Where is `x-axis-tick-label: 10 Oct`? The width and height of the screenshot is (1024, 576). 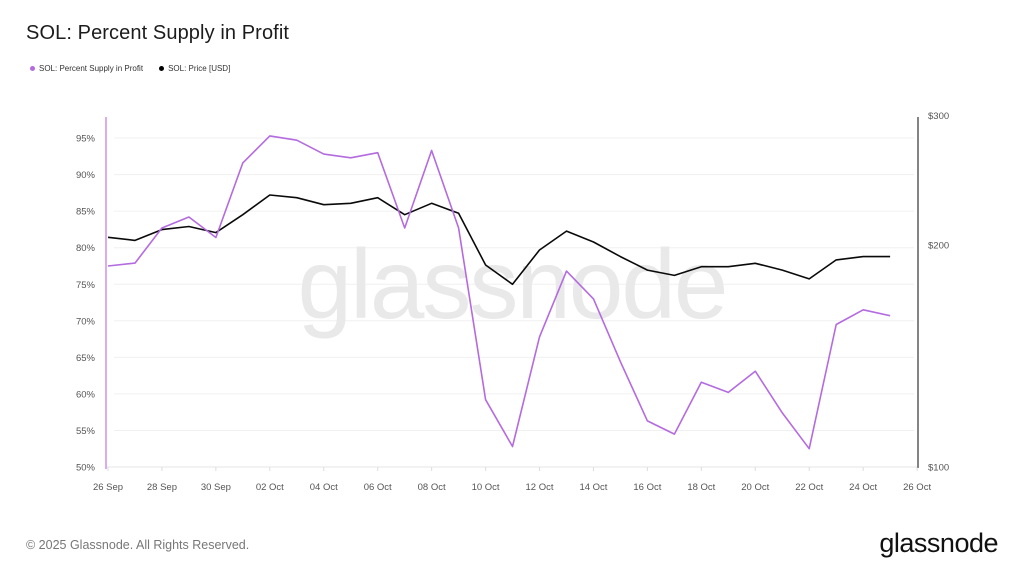 x-axis-tick-label: 10 Oct is located at coordinates (486, 487).